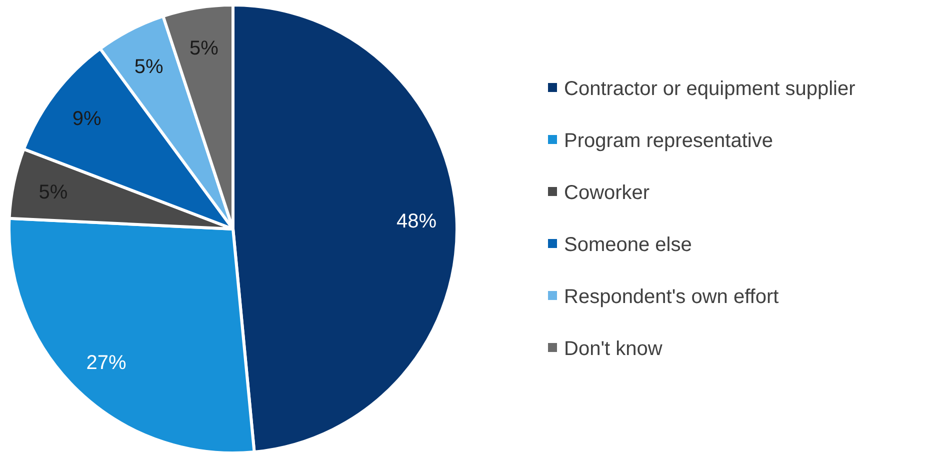 This screenshot has height=454, width=939. I want to click on data-label: 48%, so click(416, 221).